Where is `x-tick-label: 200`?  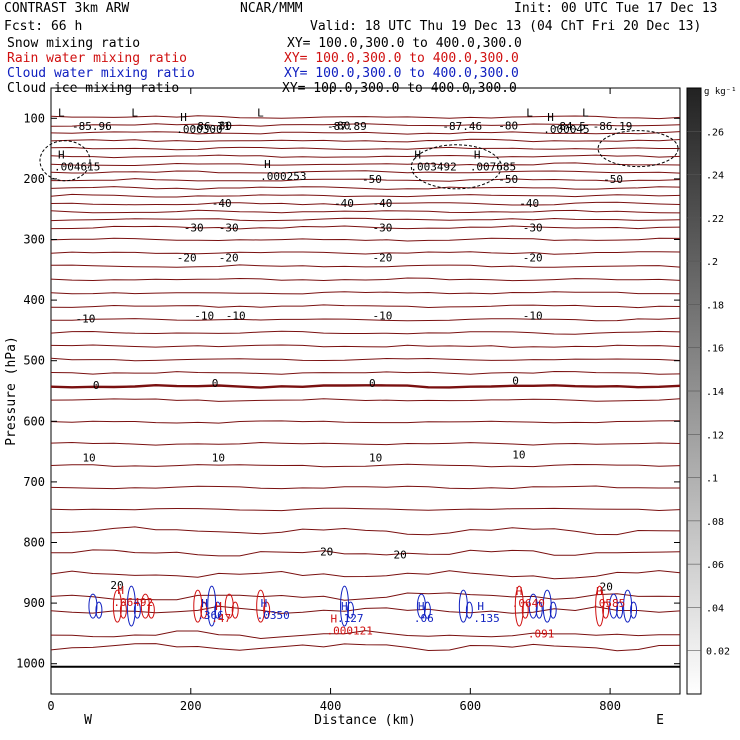
x-tick-label: 200 is located at coordinates (191, 706).